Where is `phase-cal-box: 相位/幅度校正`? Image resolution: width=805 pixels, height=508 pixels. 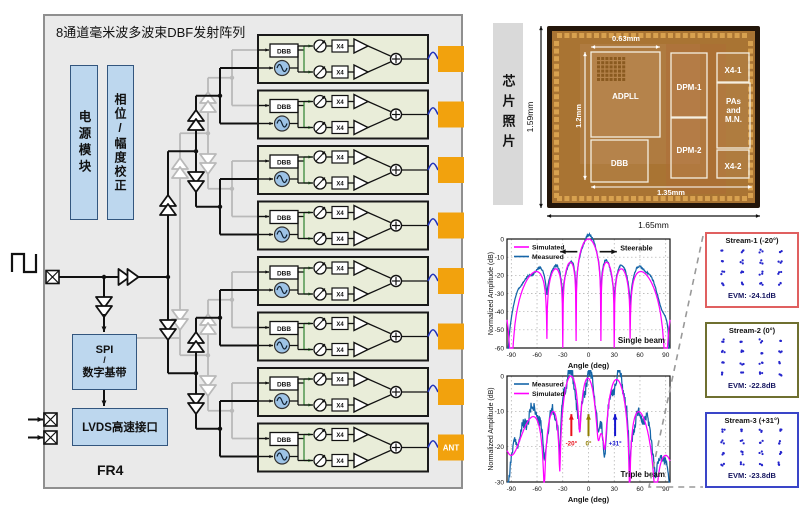 phase-cal-box: 相位/幅度校正 is located at coordinates (120, 142).